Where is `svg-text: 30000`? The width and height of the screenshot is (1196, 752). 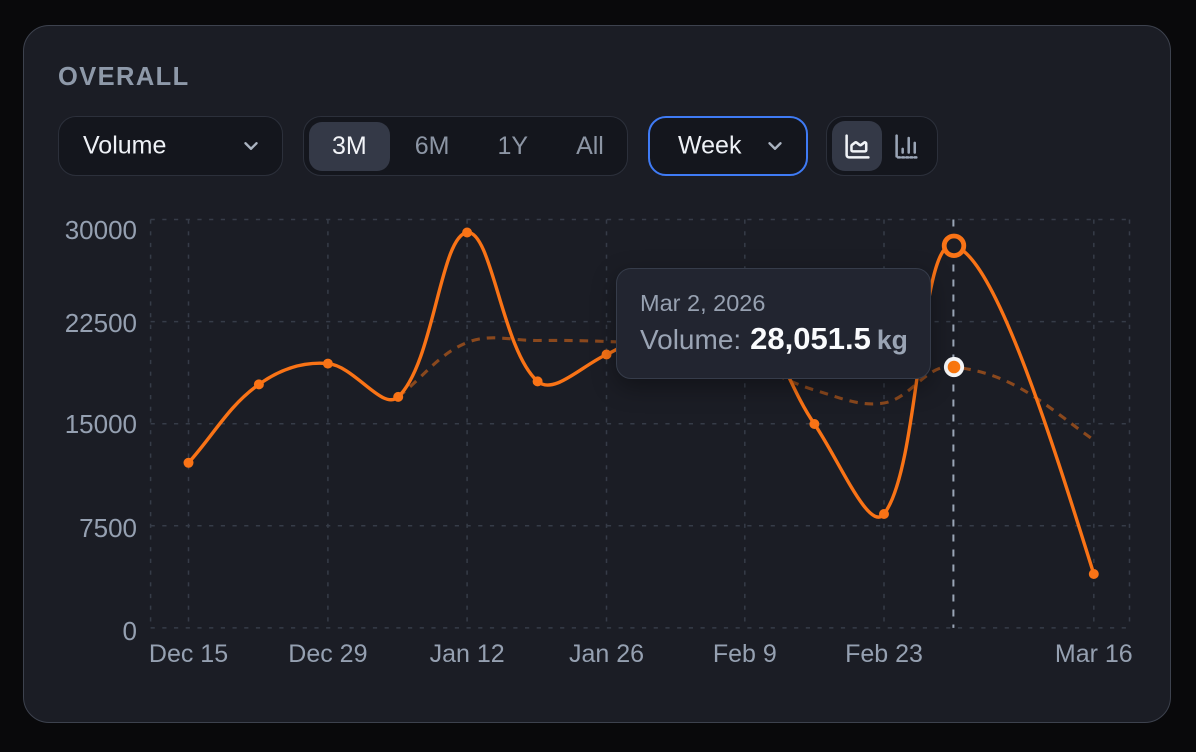
svg-text: 30000 is located at coordinates (101, 230).